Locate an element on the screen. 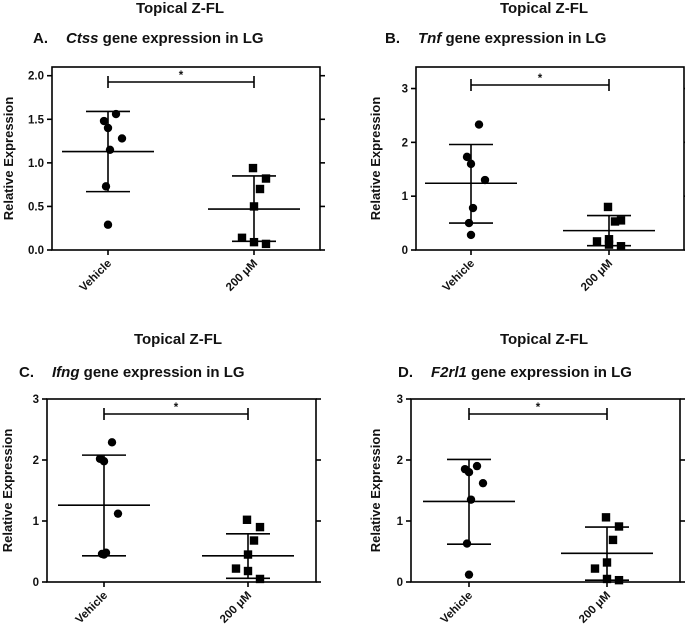  chart-title: D. F2rl1 gene expression in LG is located at coordinates (515, 372).